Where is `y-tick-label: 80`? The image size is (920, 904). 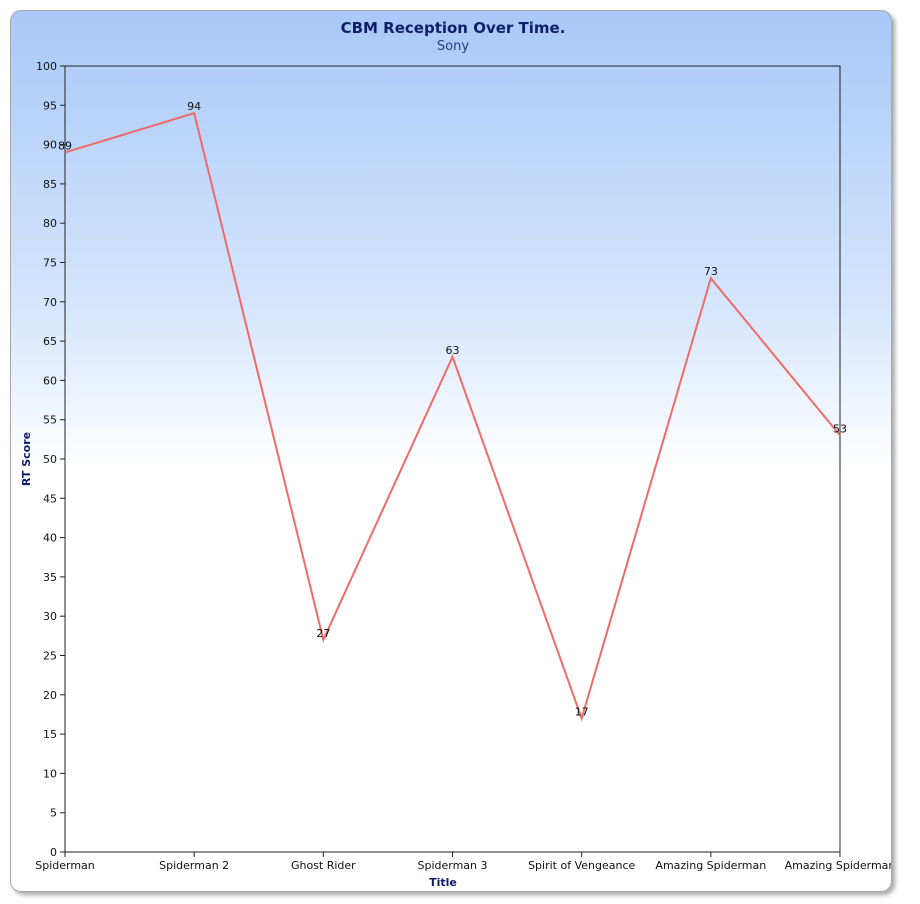 y-tick-label: 80 is located at coordinates (50, 223).